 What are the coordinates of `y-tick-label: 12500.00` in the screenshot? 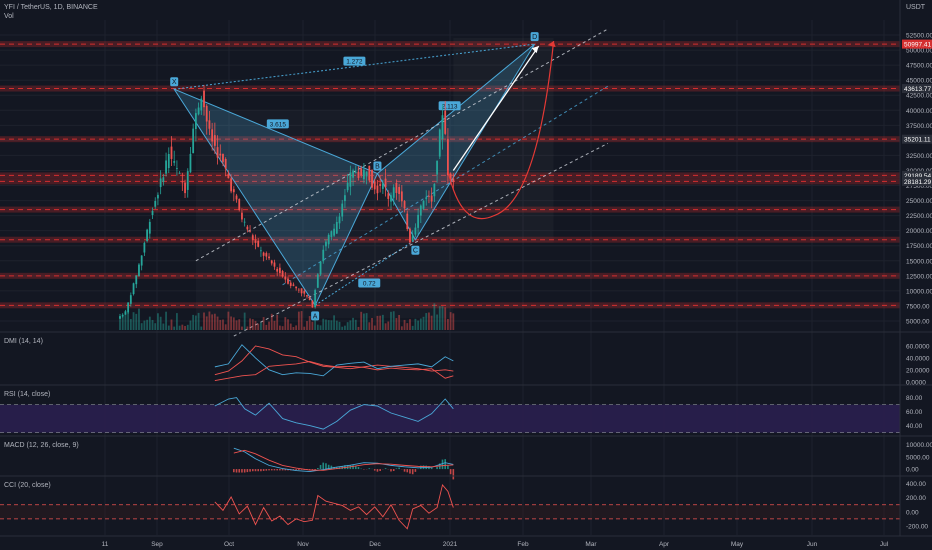 It's located at (919, 276).